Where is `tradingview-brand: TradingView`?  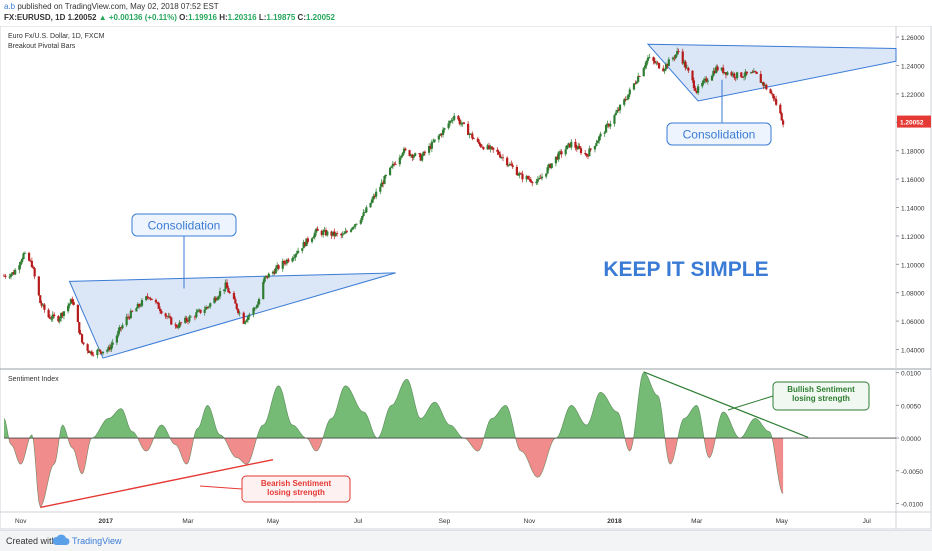
tradingview-brand: TradingView is located at coordinates (97, 541).